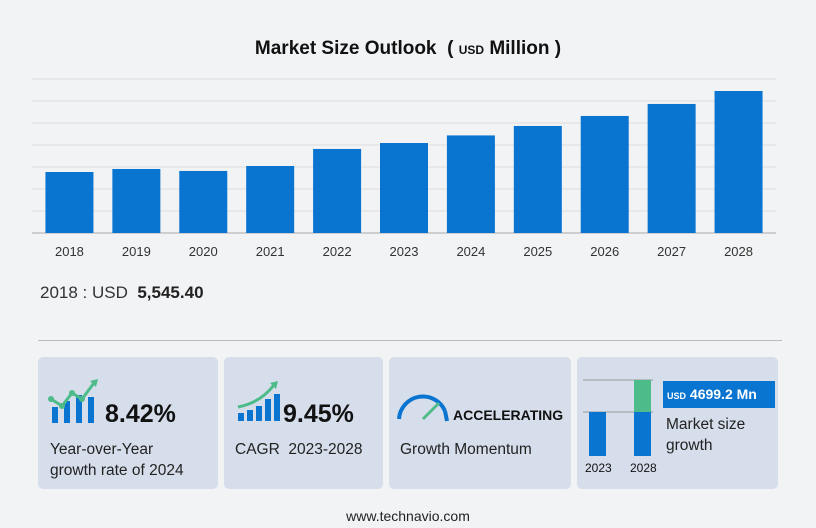  Describe the element at coordinates (671, 251) in the screenshot. I see `x-tick-label: 2027` at that location.